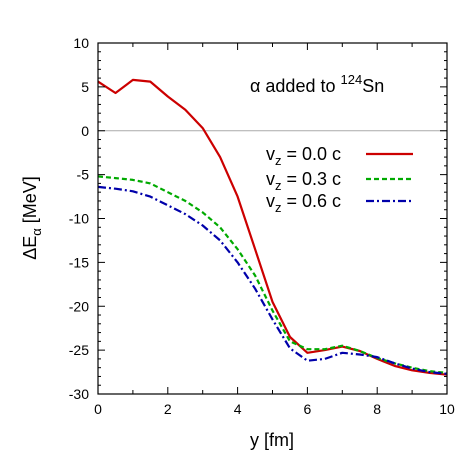  Describe the element at coordinates (238, 409) in the screenshot. I see `x-tick-label: 4` at that location.